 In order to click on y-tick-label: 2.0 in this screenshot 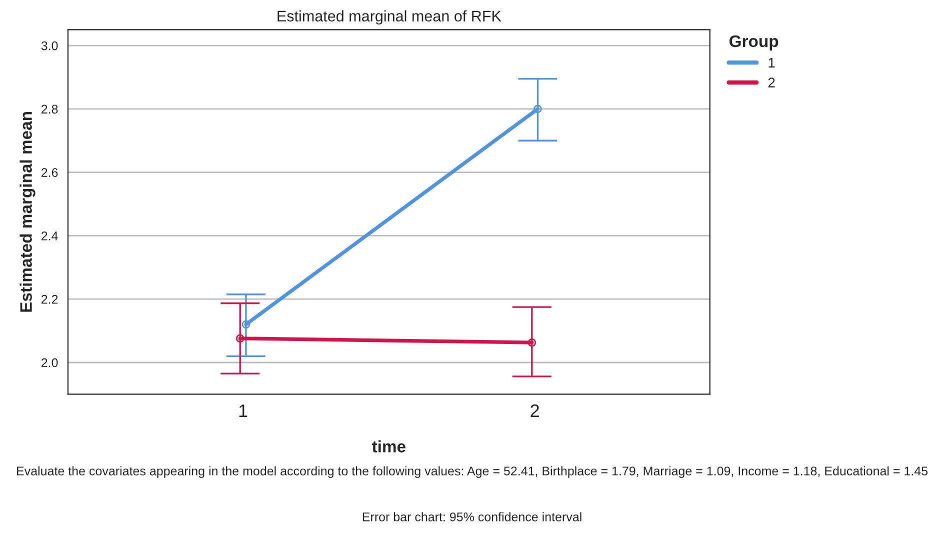, I will do `click(50, 363)`.